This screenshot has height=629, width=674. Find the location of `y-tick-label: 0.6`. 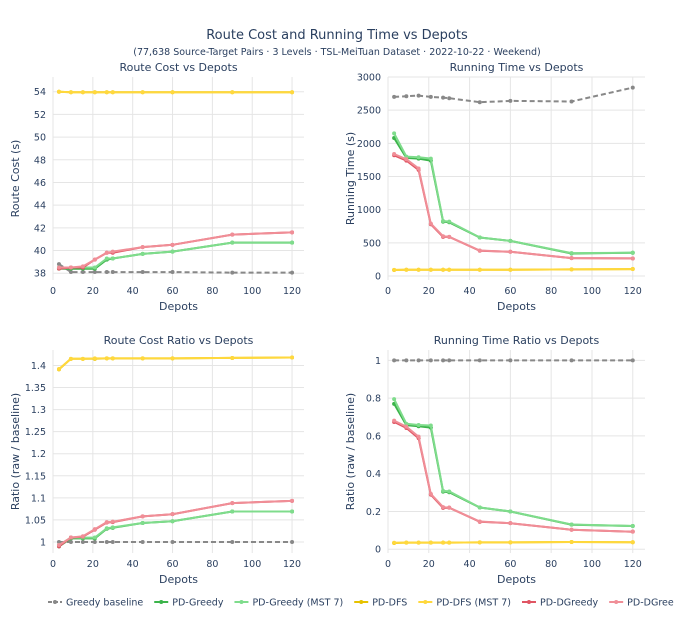

y-tick-label: 0.6 is located at coordinates (373, 436).